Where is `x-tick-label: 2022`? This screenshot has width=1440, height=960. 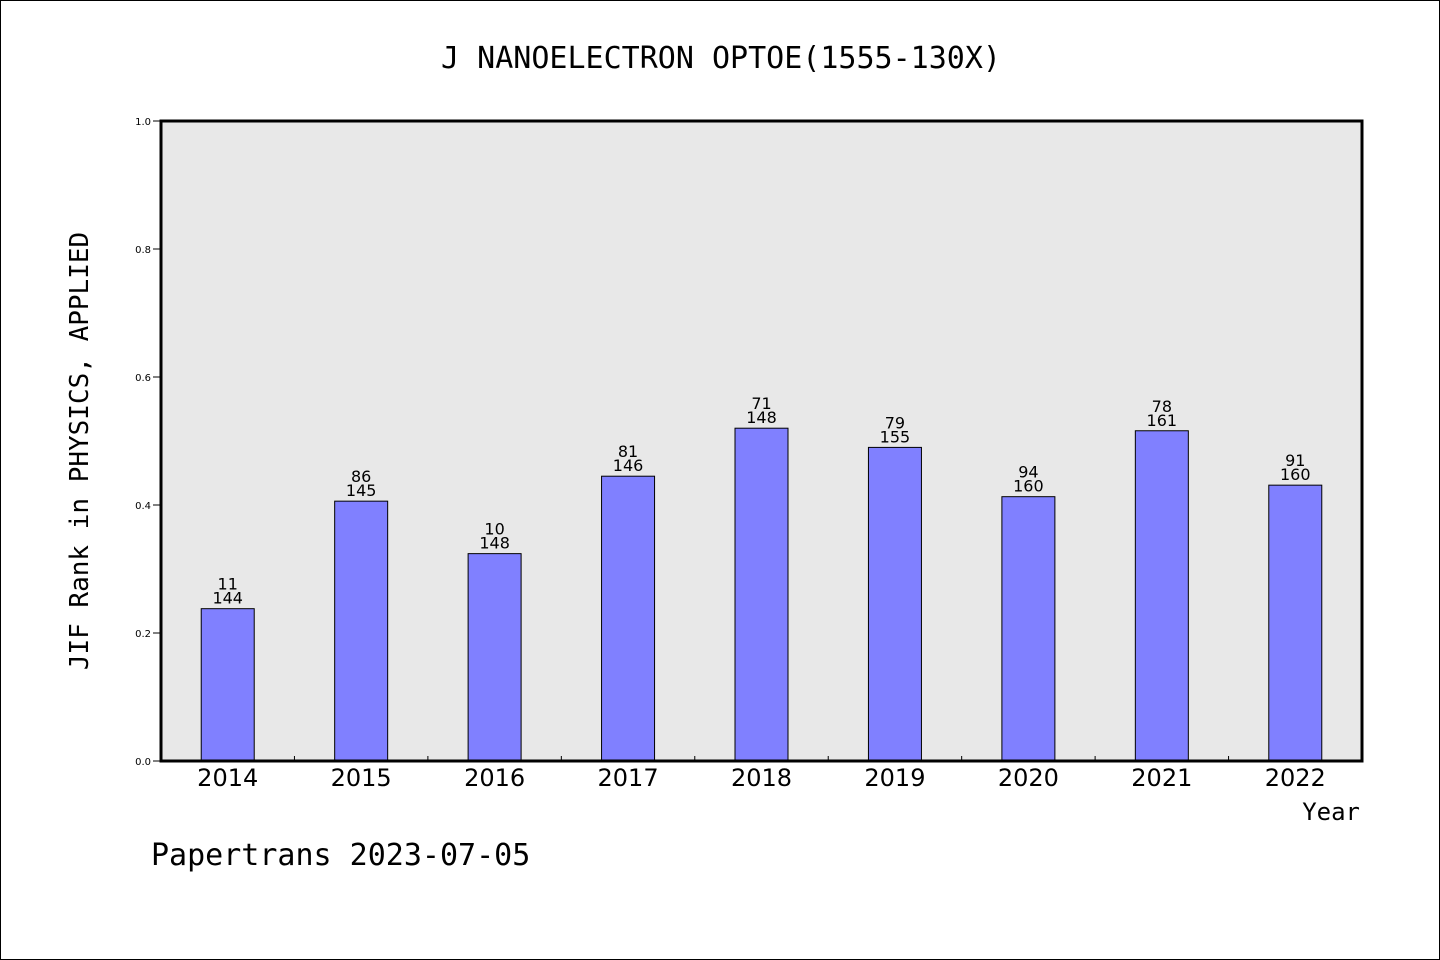
x-tick-label: 2022 is located at coordinates (1295, 778).